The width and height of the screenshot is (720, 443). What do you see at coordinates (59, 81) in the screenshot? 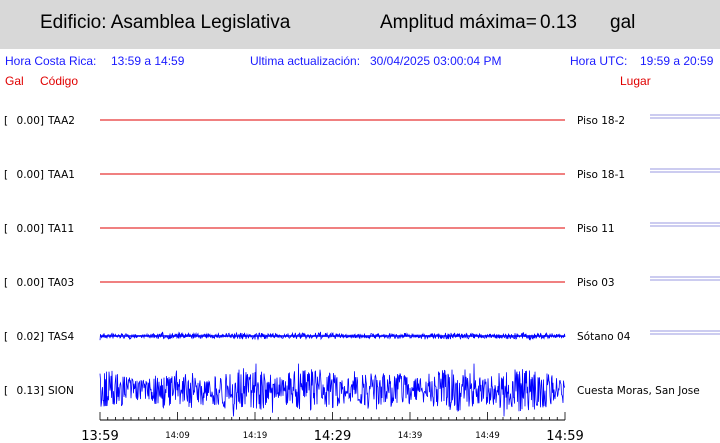
I see `column-code-header: Código` at bounding box center [59, 81].